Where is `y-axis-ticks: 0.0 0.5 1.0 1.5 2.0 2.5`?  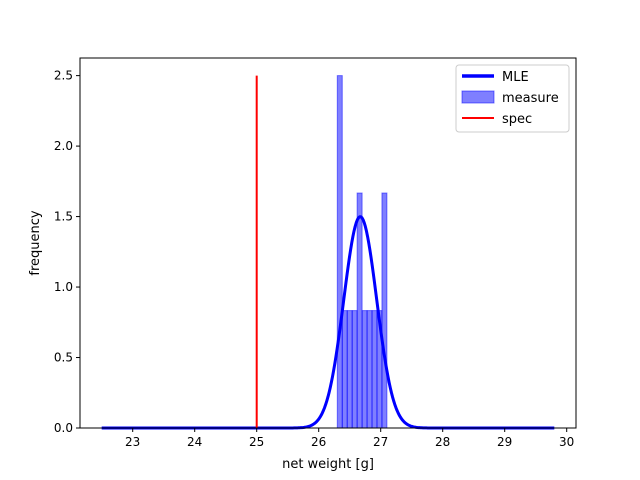
y-axis-ticks: 0.0 0.5 1.0 1.5 2.0 2.5 is located at coordinates (67, 252).